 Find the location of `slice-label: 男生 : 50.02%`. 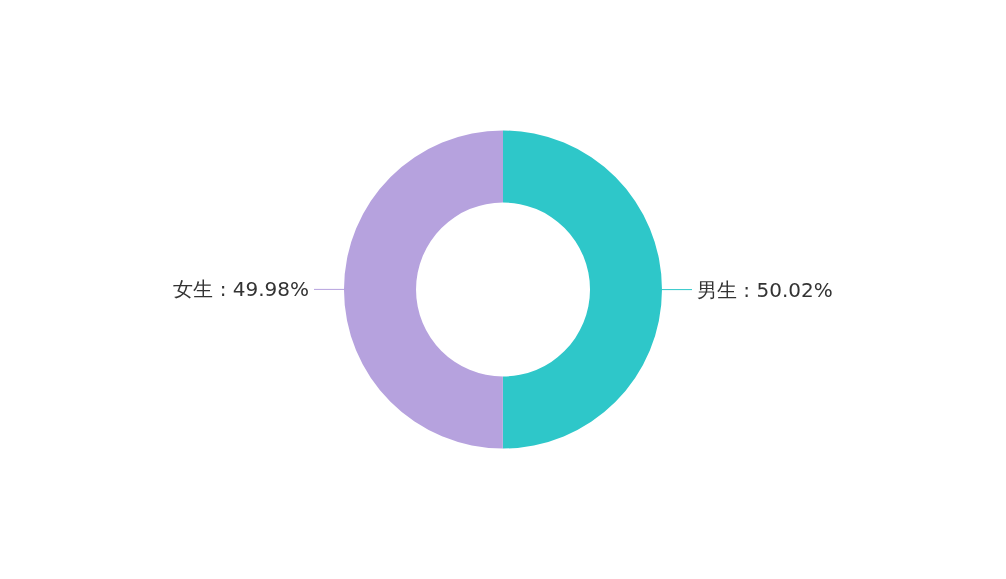

slice-label: 男生 : 50.02% is located at coordinates (765, 289).